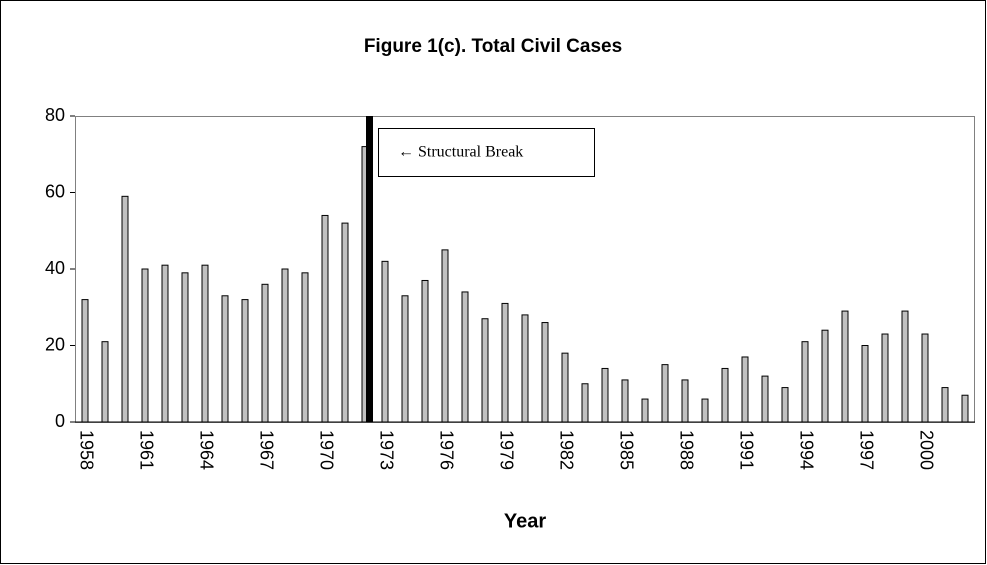 This screenshot has width=987, height=565. I want to click on x-tick-label: 1961, so click(146, 450).